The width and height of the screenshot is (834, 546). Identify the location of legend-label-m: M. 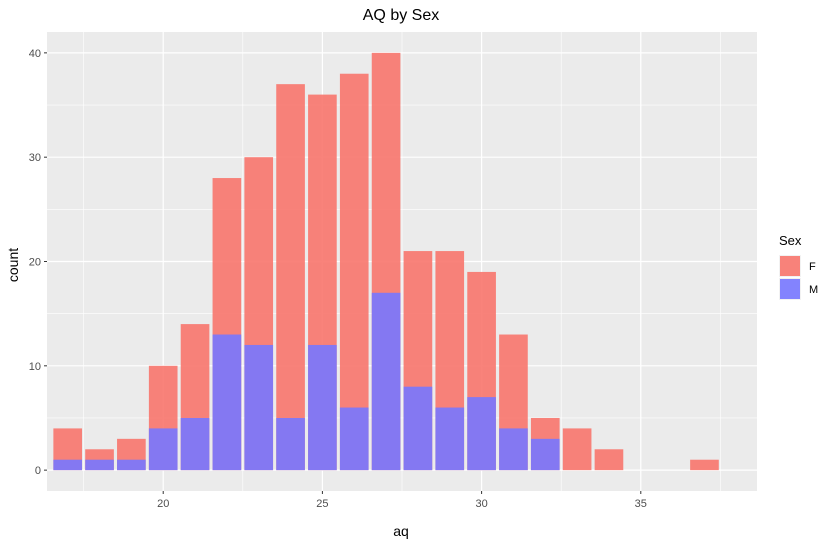
(813, 290).